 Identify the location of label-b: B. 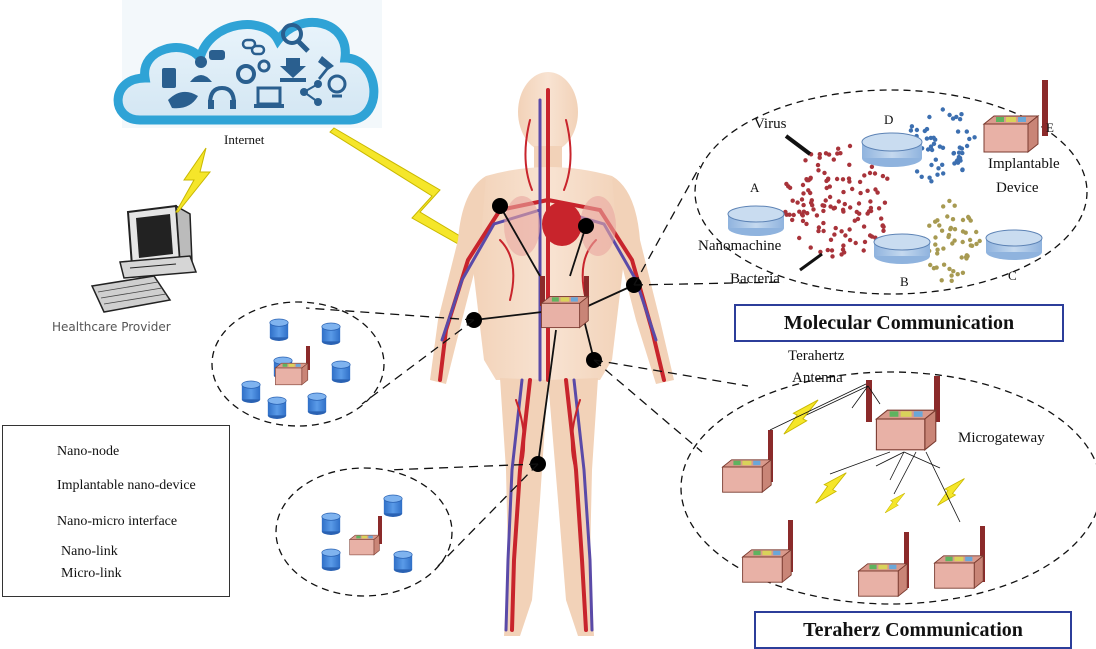
(904, 281).